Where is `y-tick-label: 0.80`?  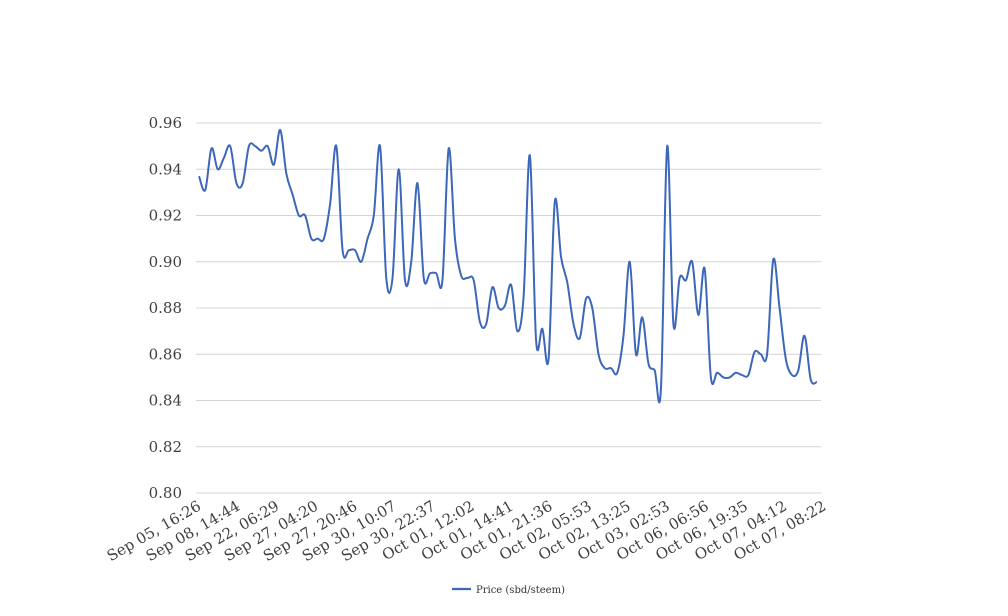 y-tick-label: 0.80 is located at coordinates (165, 493).